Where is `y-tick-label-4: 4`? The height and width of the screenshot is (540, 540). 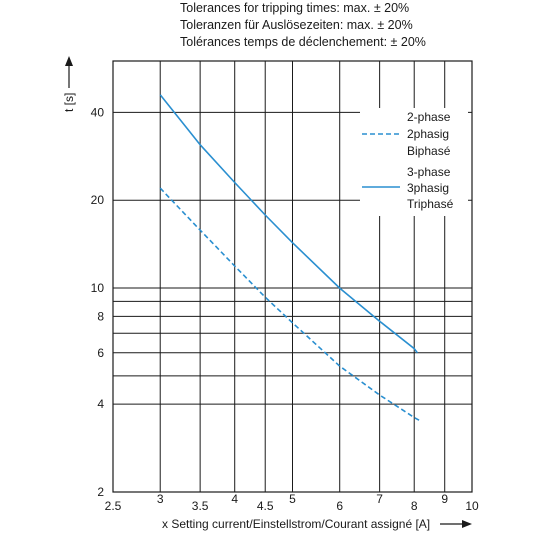
y-tick-label-4: 4 is located at coordinates (100, 404).